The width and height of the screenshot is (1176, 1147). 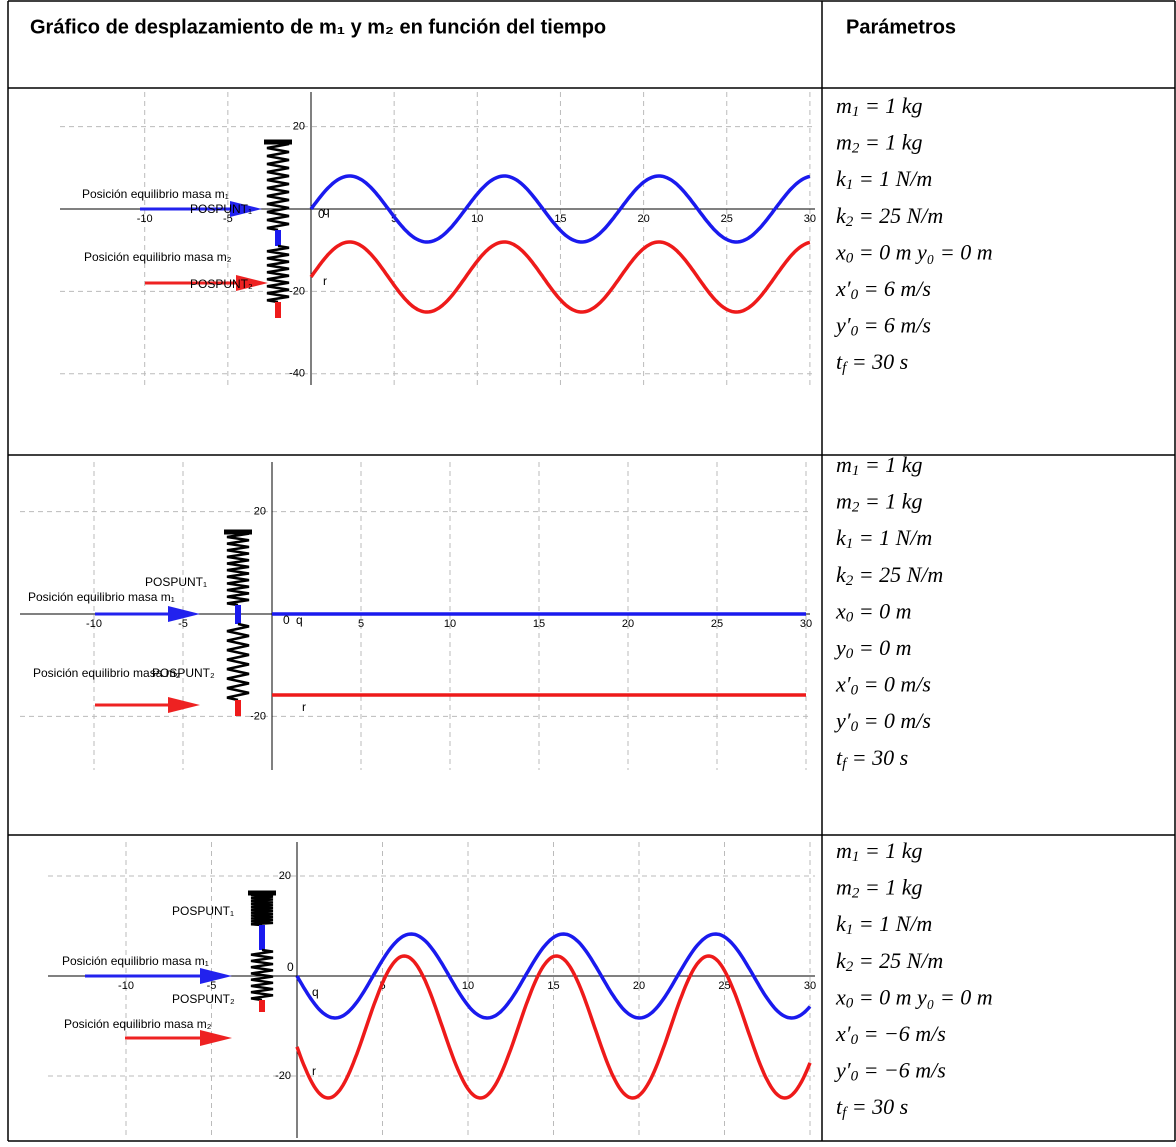 I want to click on parameter: x′0 = 6 m/s, so click(x=883, y=289).